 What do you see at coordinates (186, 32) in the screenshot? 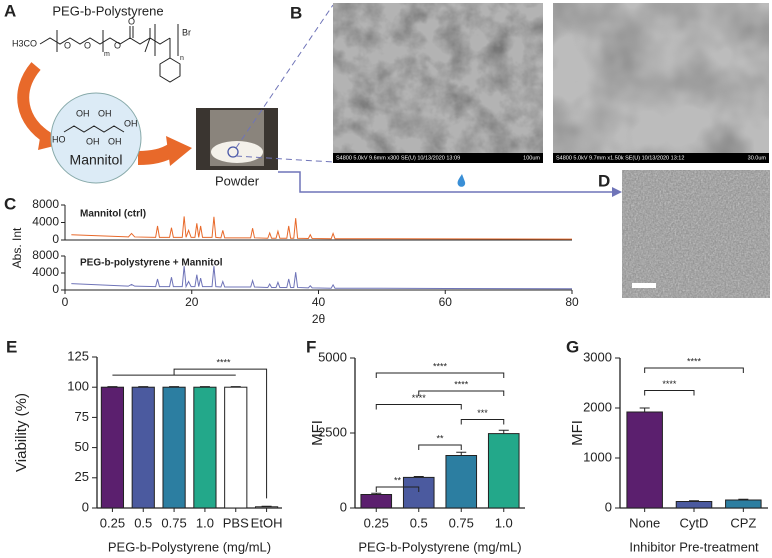
I see `atom: Br` at bounding box center [186, 32].